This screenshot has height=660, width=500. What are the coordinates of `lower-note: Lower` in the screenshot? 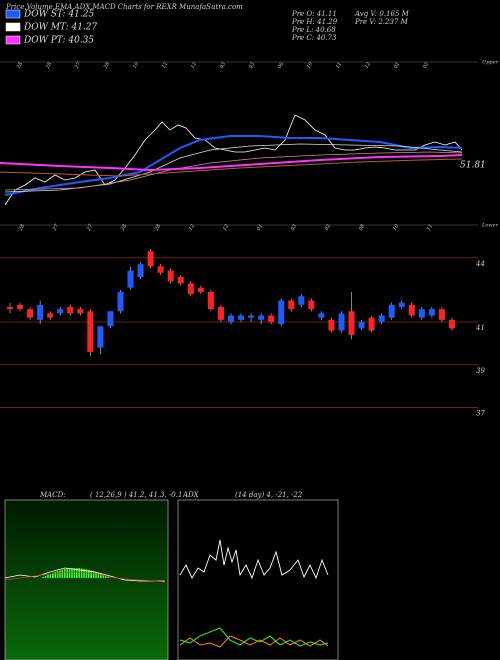 It's located at (490, 226).